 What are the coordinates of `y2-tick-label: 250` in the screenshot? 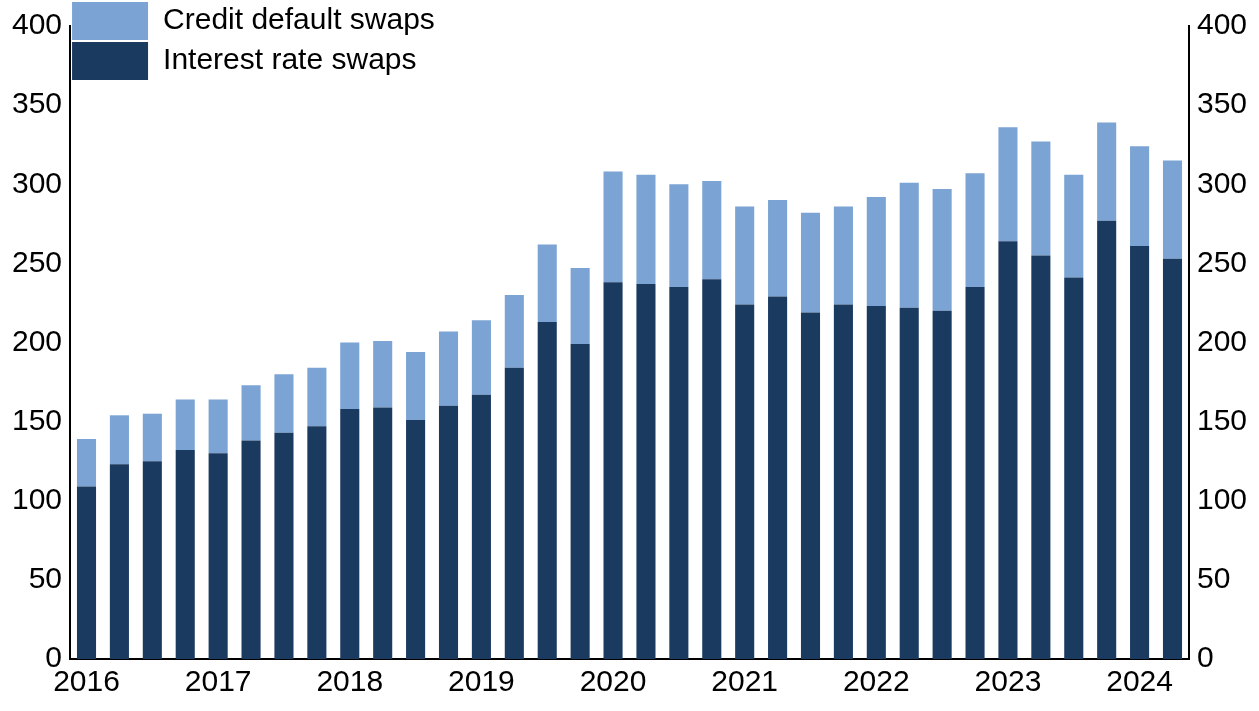 It's located at (1222, 261).